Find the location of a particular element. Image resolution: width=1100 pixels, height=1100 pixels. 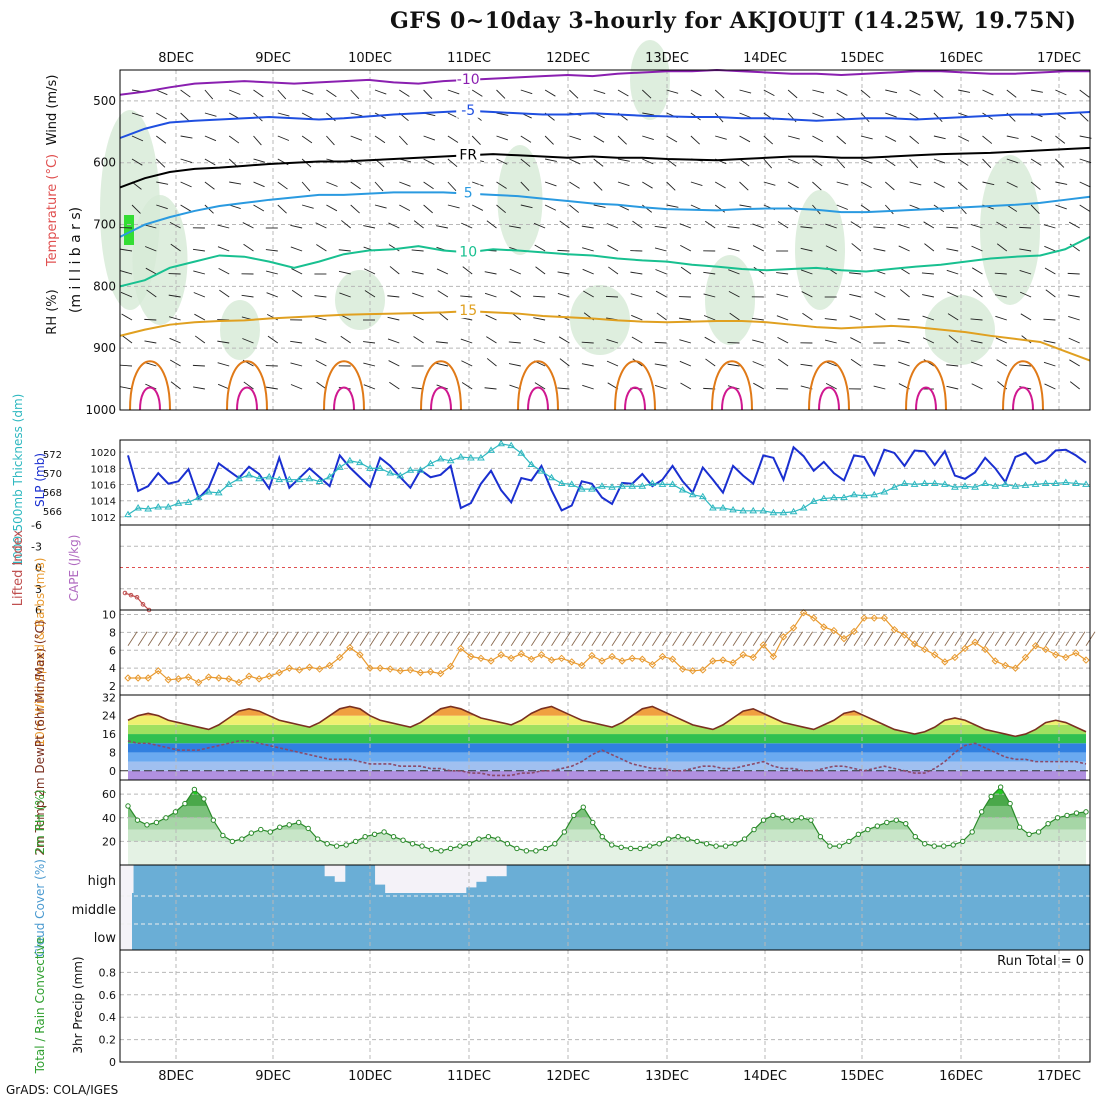

ytick-precip-2: 0.4 is located at coordinates (108, 1017).